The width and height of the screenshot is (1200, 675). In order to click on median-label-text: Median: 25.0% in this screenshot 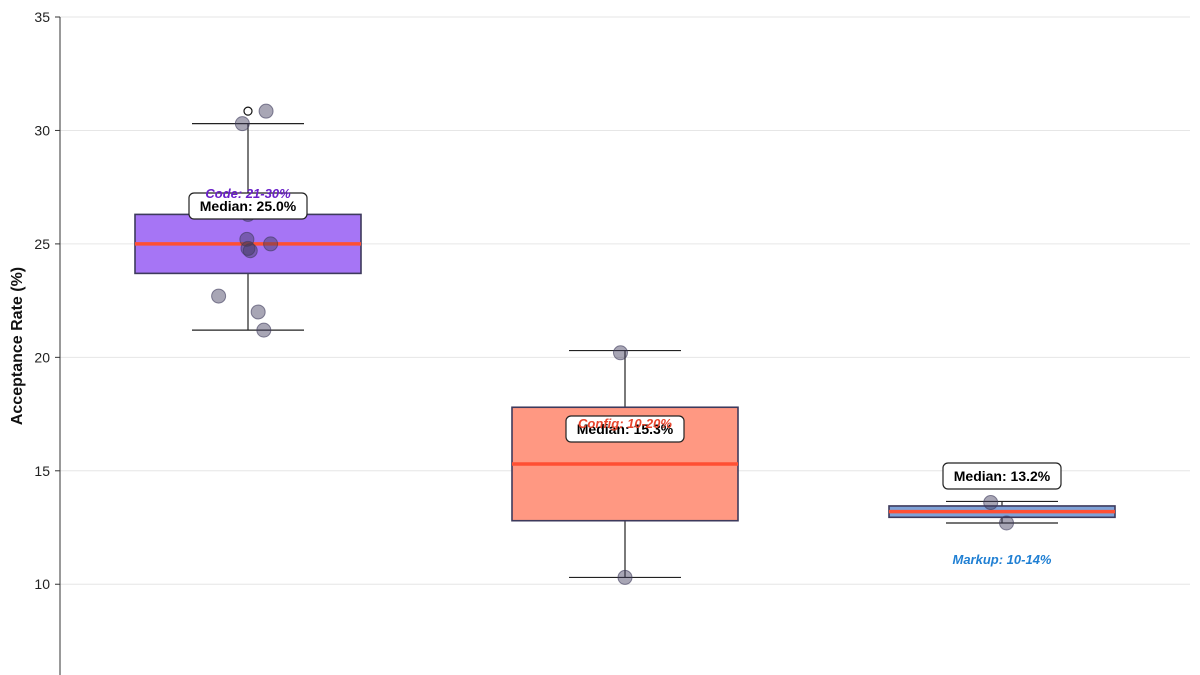, I will do `click(248, 206)`.